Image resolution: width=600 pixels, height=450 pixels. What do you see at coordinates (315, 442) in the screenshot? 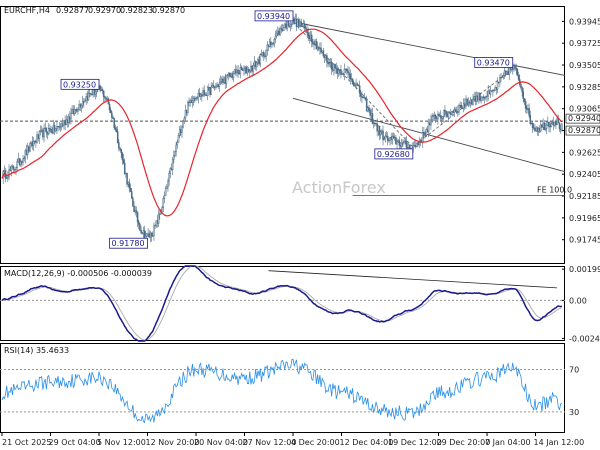
I see `x-tick-label: 4 Dec 20:00` at bounding box center [315, 442].